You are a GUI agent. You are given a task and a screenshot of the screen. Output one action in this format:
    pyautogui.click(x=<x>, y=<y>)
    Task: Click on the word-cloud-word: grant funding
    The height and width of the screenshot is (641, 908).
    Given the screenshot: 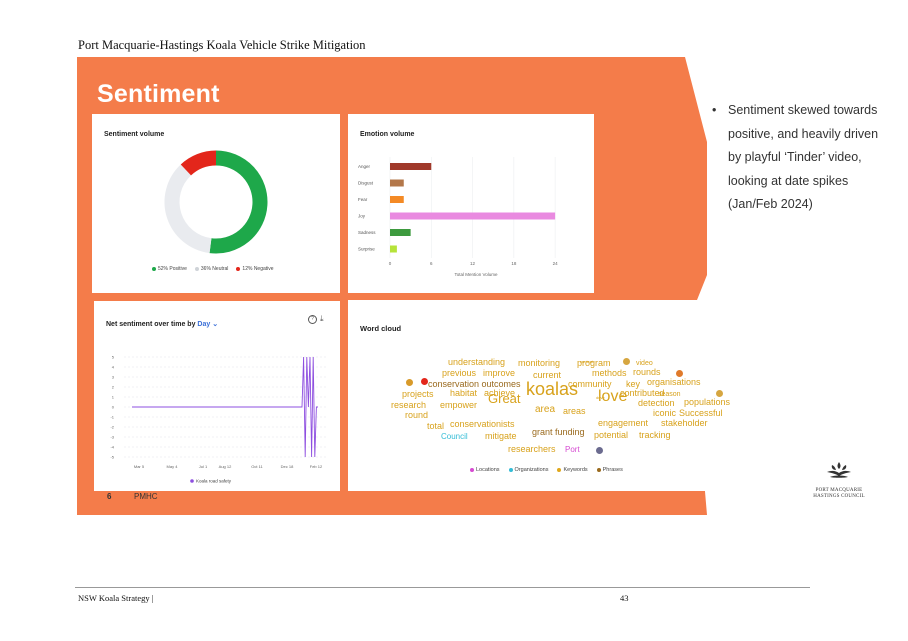 What is the action you would take?
    pyautogui.click(x=558, y=432)
    